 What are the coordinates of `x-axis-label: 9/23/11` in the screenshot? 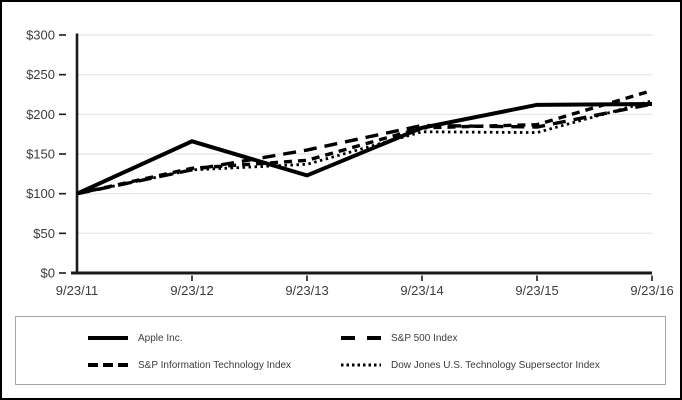 It's located at (77, 290).